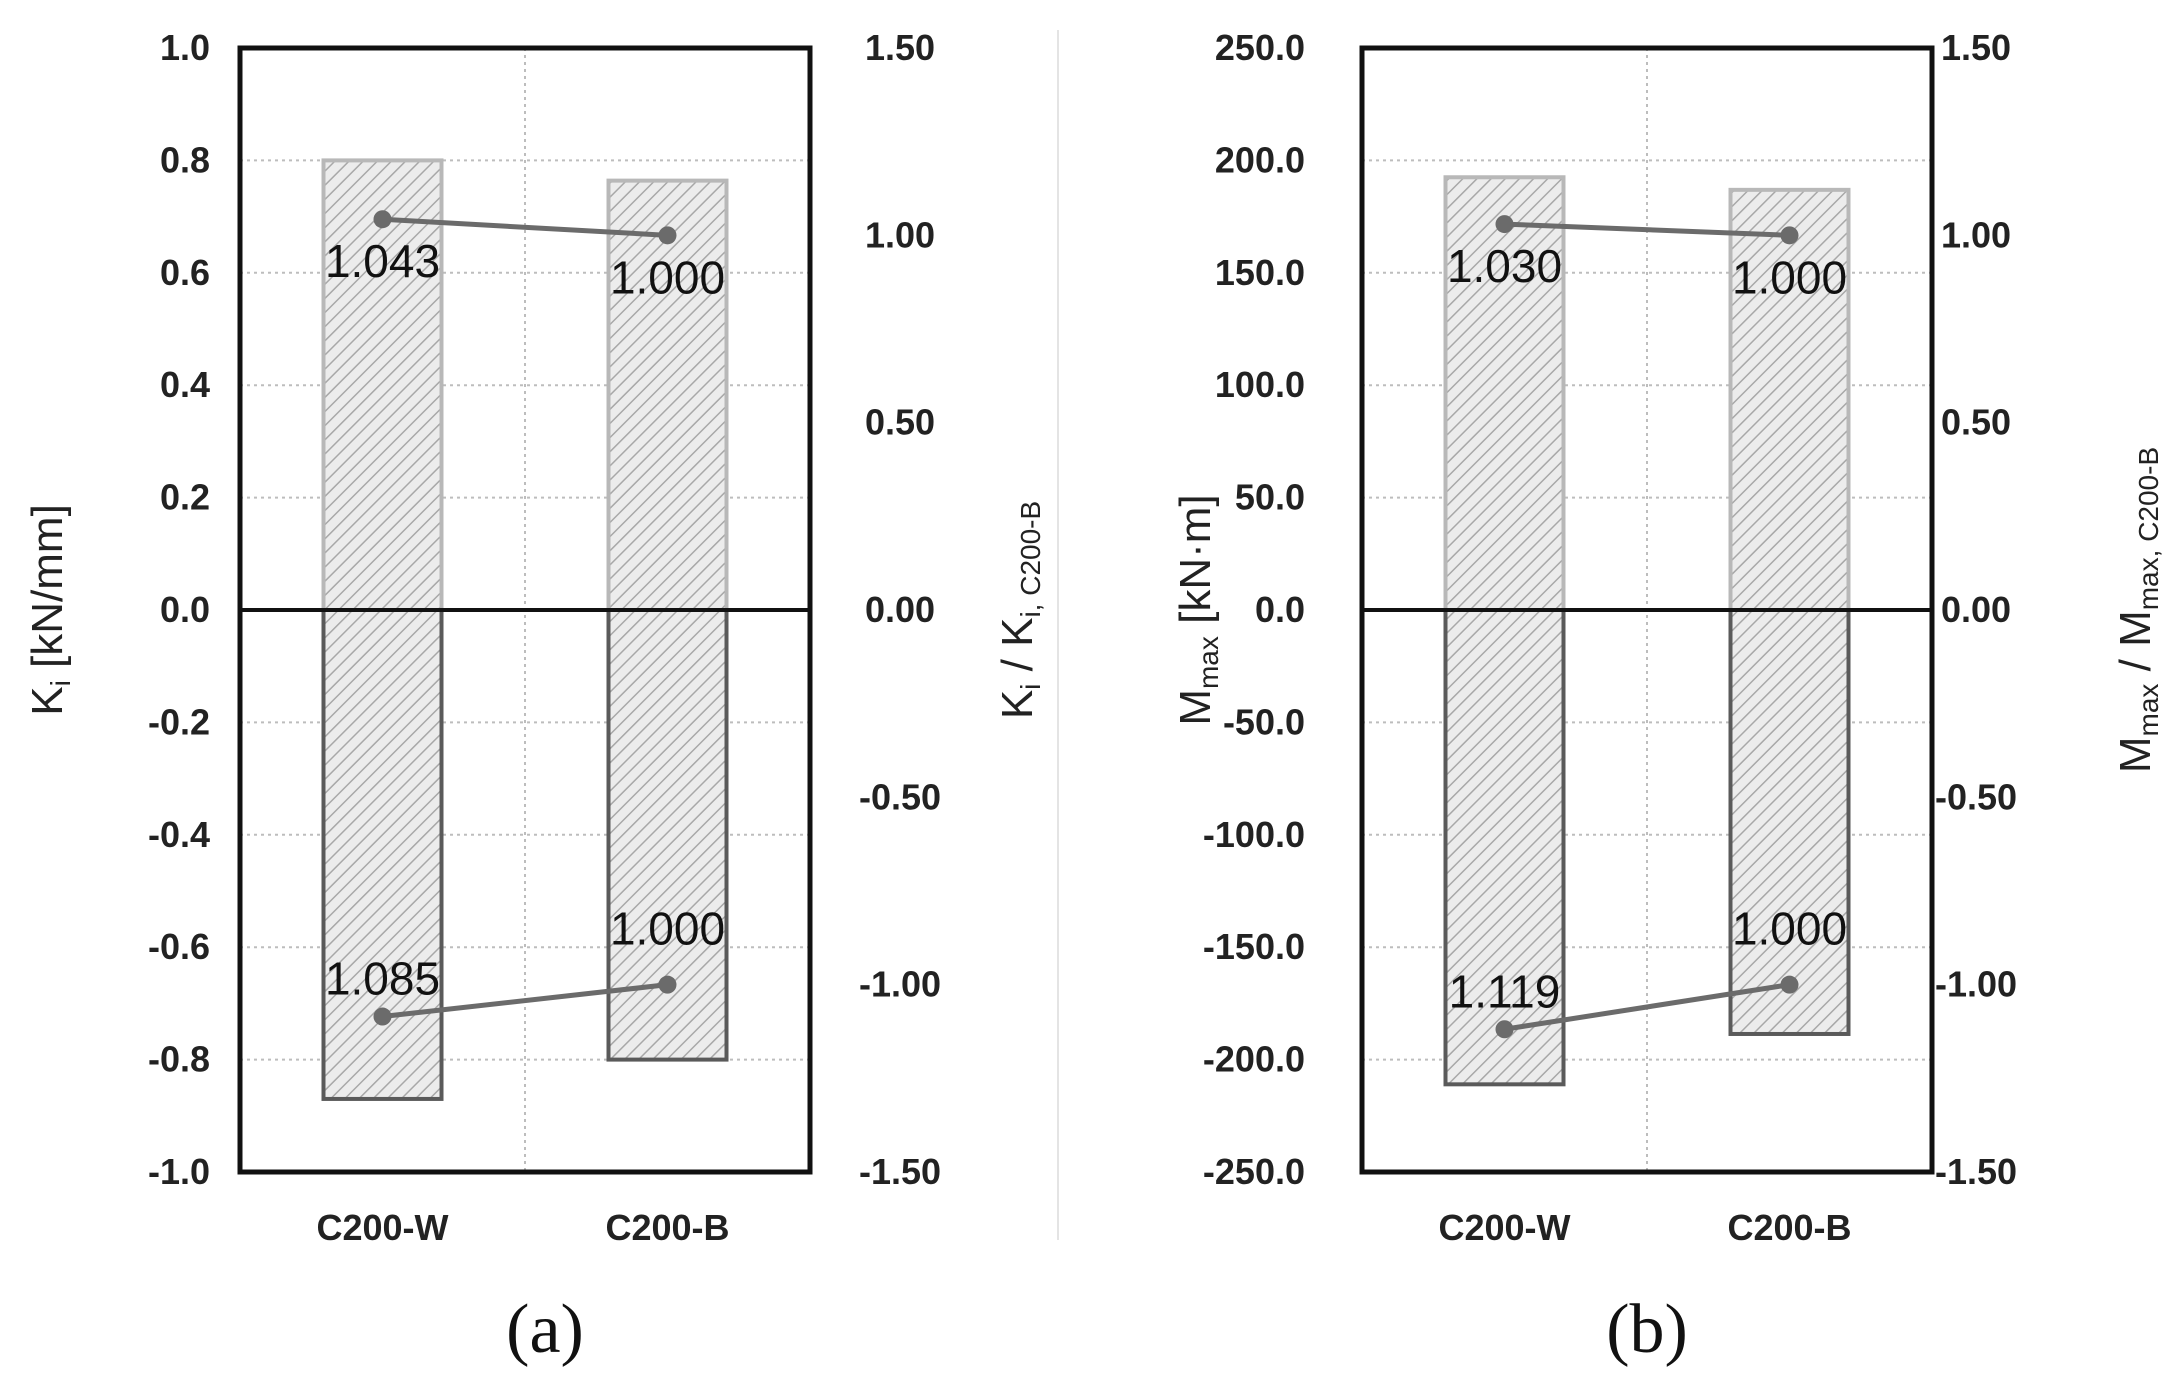  What do you see at coordinates (1254, 1059) in the screenshot?
I see `y-tick-label: -200.0` at bounding box center [1254, 1059].